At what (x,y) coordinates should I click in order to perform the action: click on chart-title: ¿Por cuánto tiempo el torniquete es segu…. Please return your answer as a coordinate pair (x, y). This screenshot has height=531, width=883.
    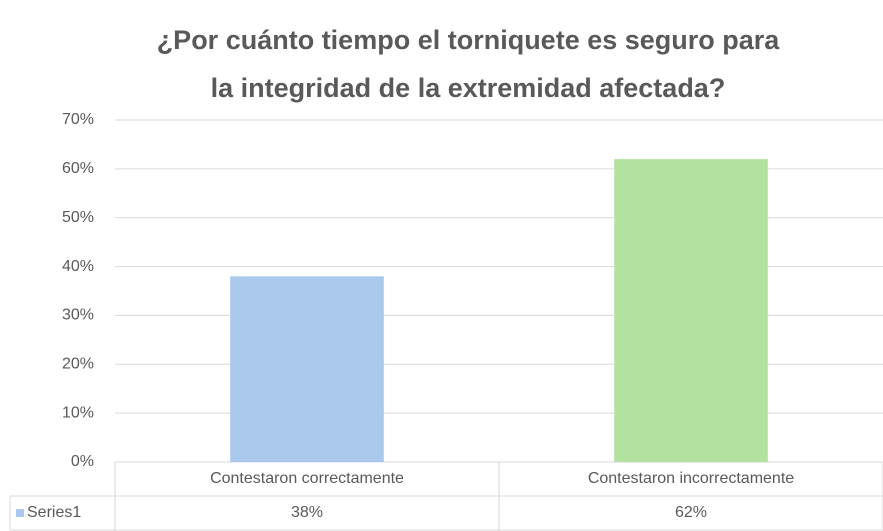
    Looking at the image, I should click on (469, 40).